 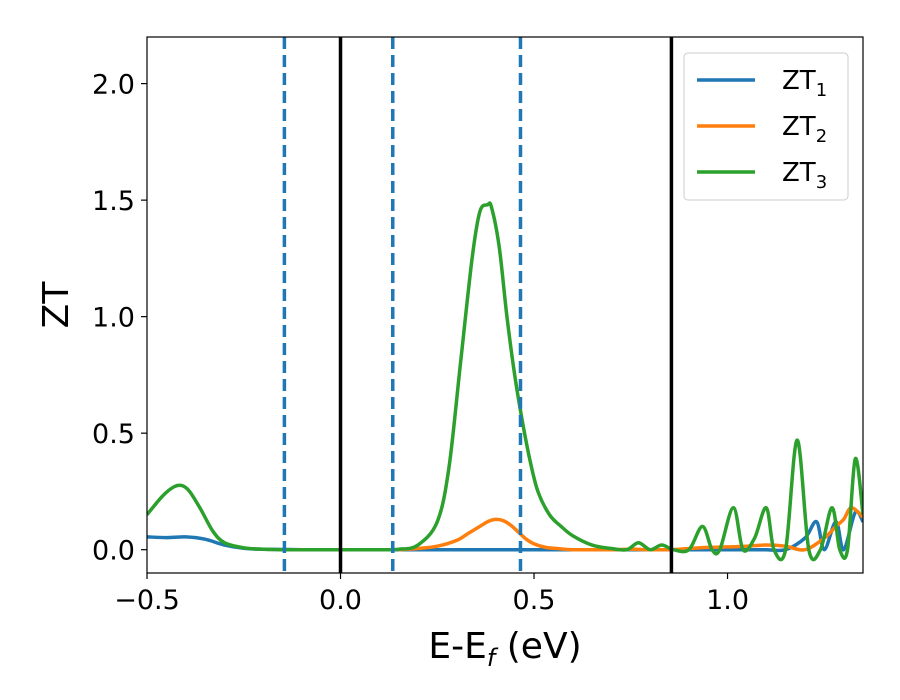 What do you see at coordinates (113, 551) in the screenshot?
I see `y-tick-label: 0.0` at bounding box center [113, 551].